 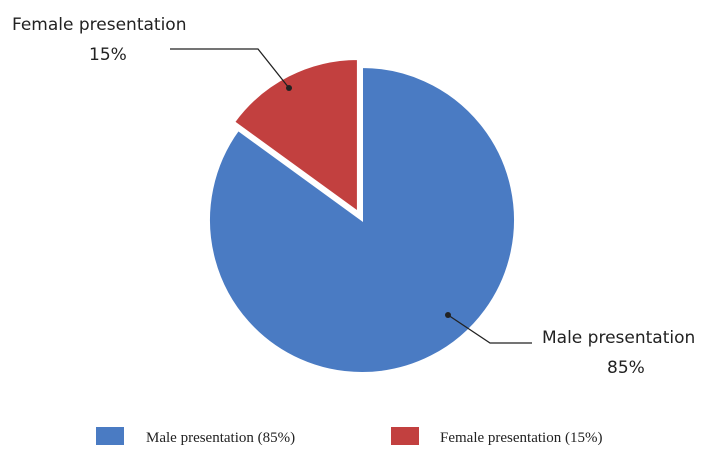 I want to click on legend-swatch-female, so click(x=405, y=436).